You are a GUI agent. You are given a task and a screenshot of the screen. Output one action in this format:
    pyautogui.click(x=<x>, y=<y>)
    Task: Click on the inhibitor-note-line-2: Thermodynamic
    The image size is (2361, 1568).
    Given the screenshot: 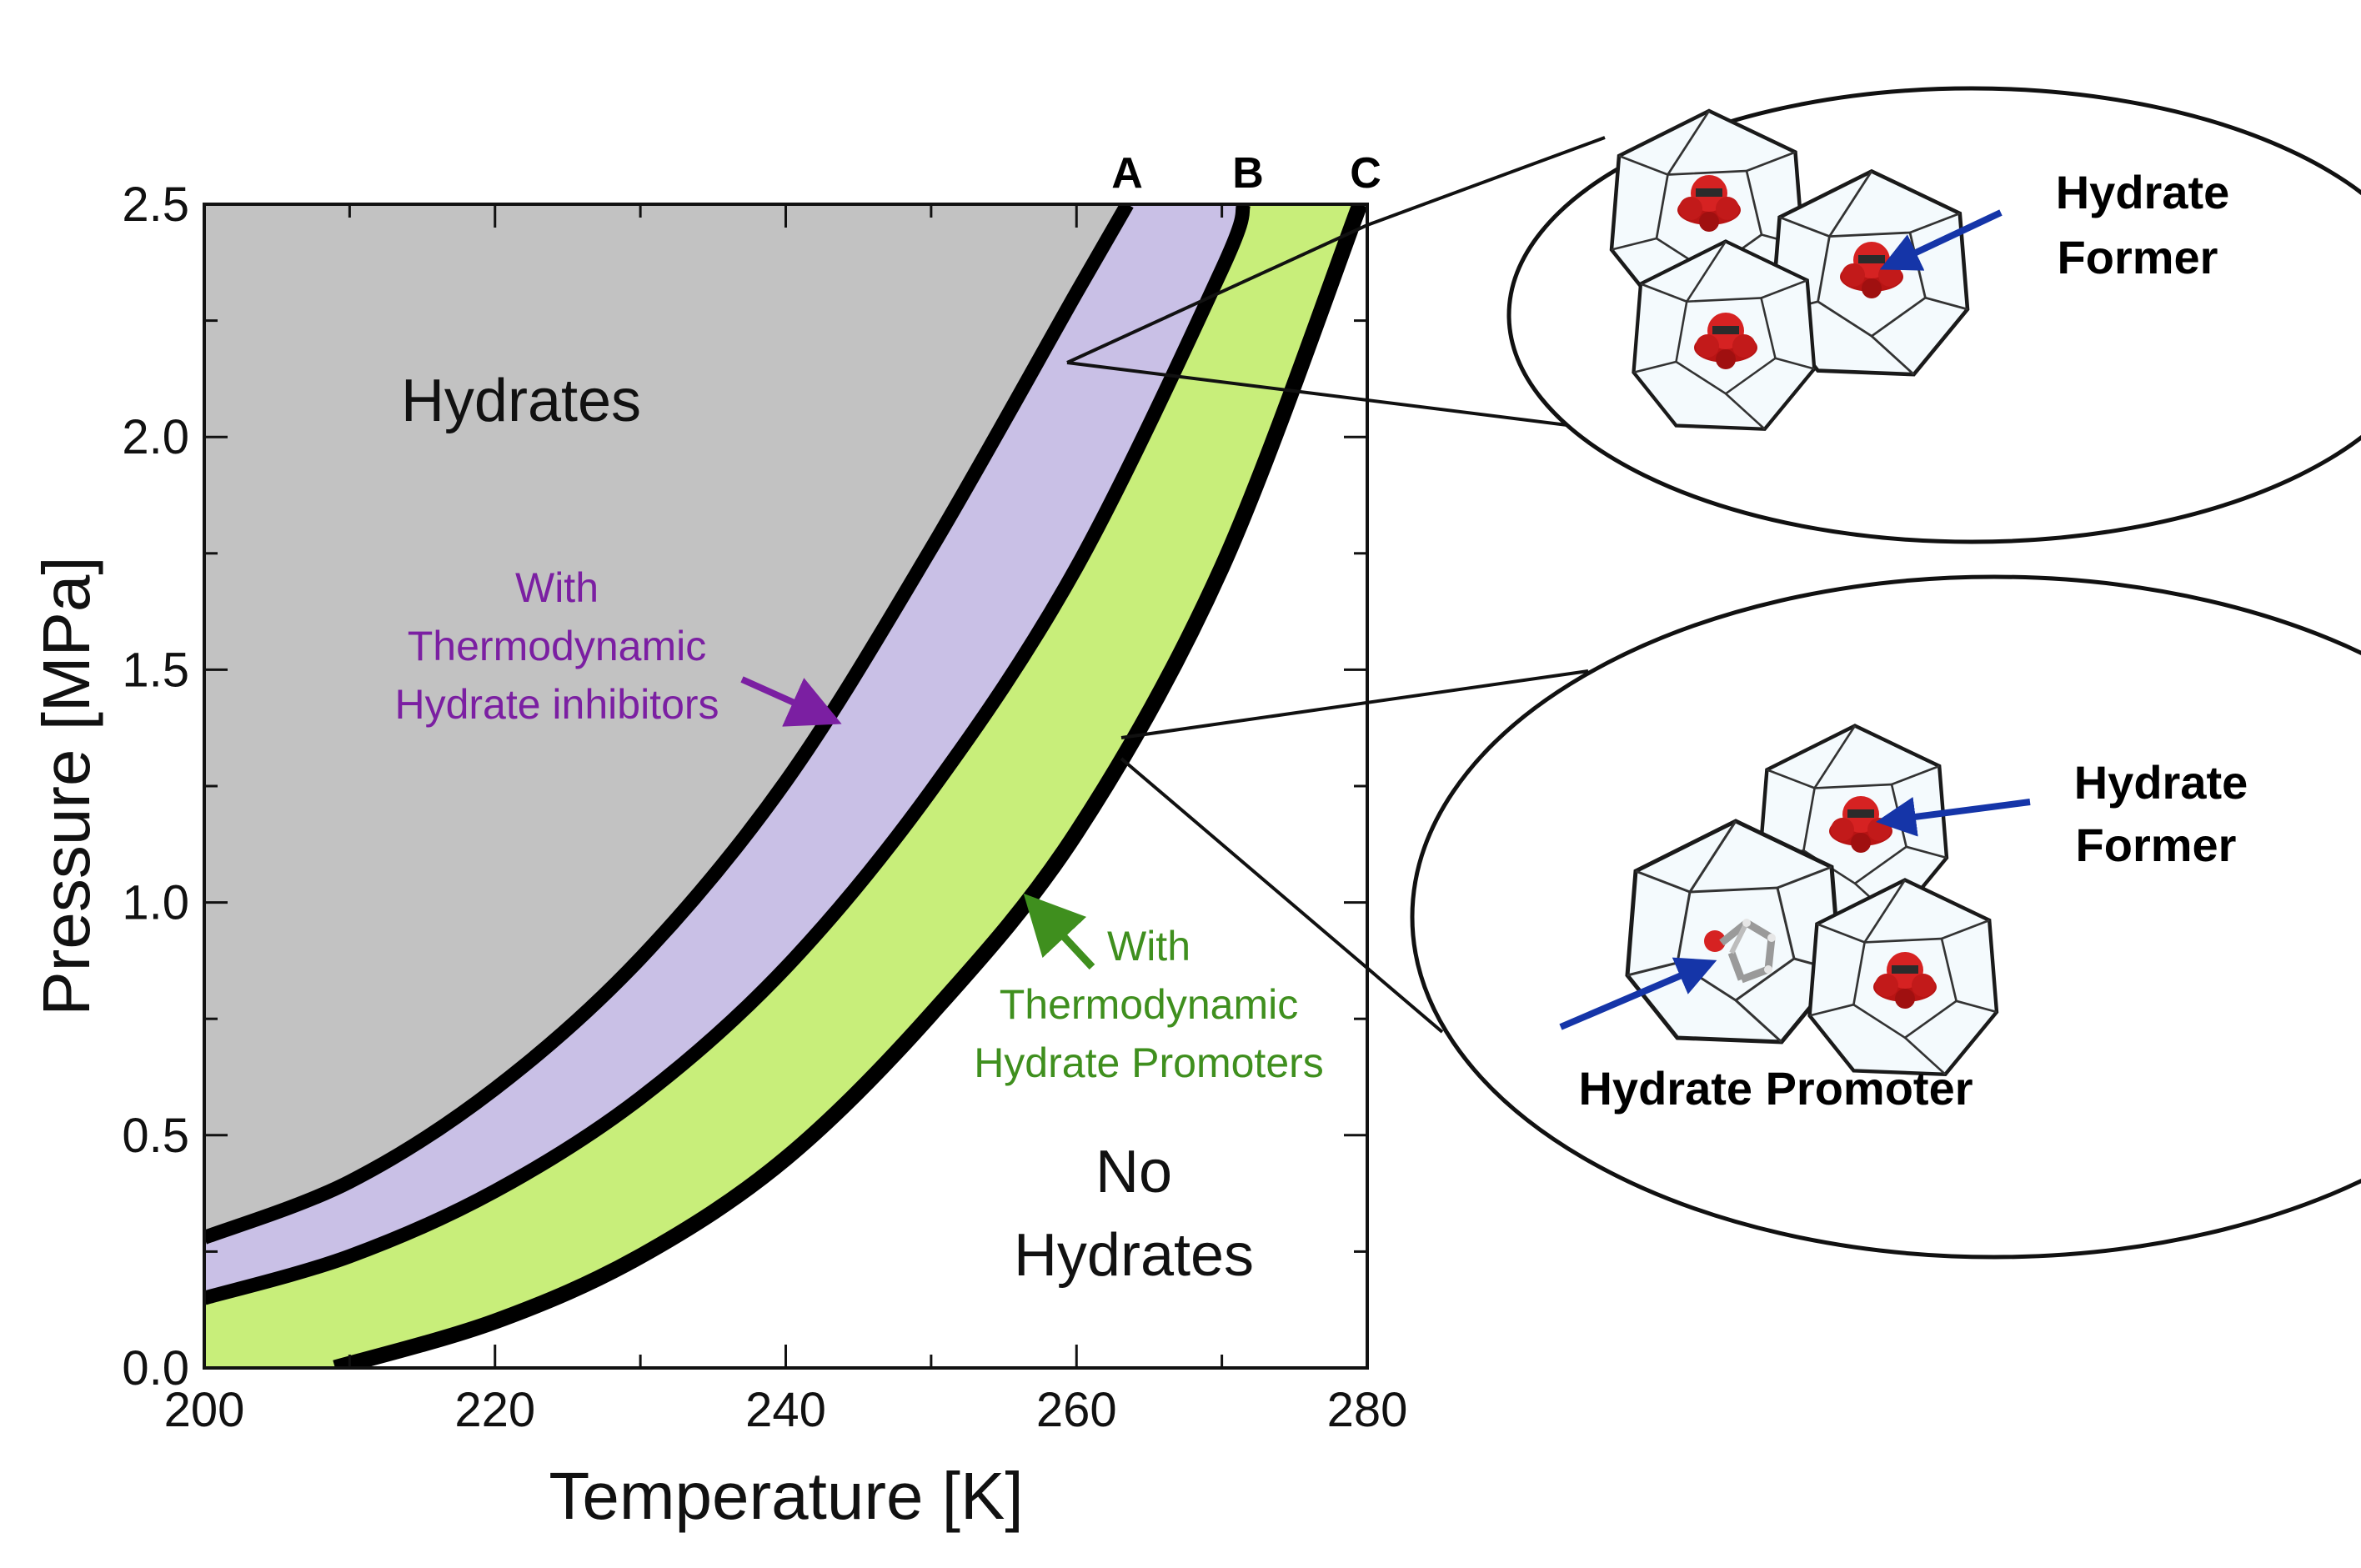 What is the action you would take?
    pyautogui.click(x=557, y=646)
    